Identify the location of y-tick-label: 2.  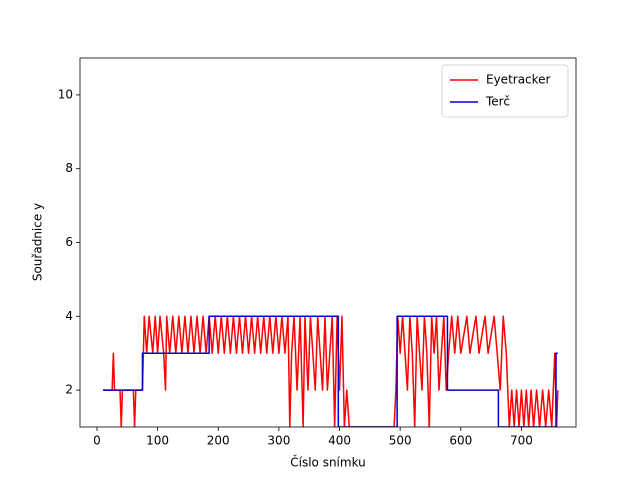
(69, 390).